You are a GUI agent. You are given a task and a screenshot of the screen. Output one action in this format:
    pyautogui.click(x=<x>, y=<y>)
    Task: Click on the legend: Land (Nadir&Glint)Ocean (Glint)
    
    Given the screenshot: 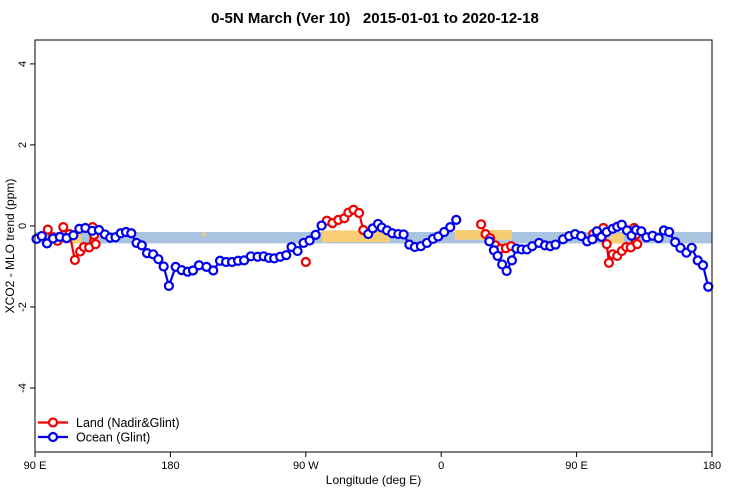 What is the action you would take?
    pyautogui.click(x=109, y=430)
    